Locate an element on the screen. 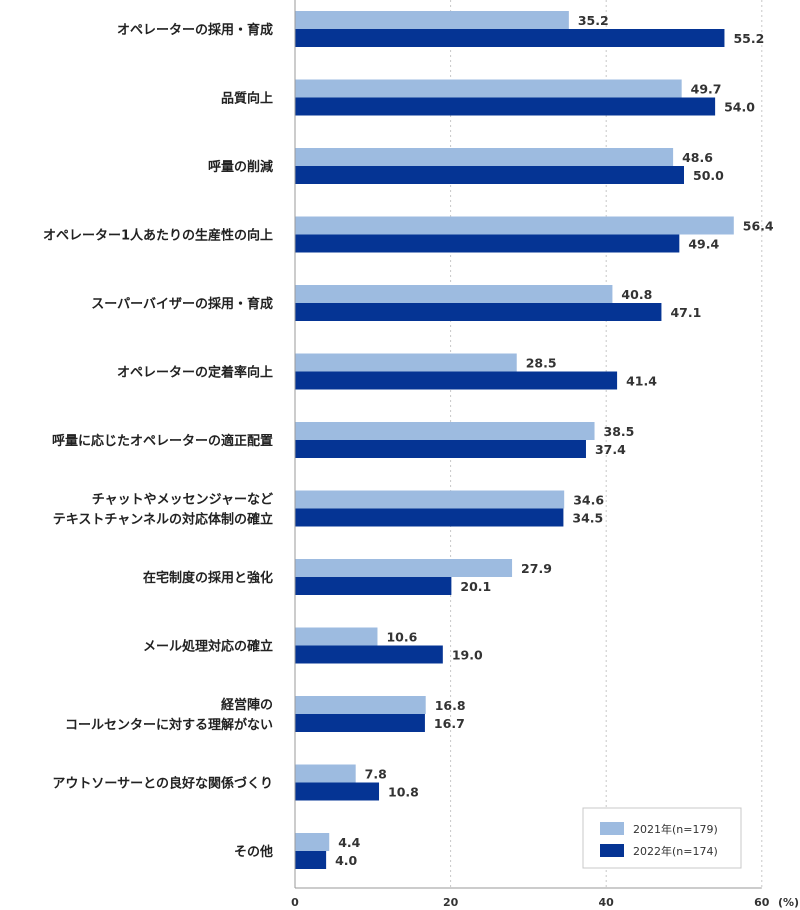 The height and width of the screenshot is (910, 800). data-label: 16.7 is located at coordinates (449, 723).